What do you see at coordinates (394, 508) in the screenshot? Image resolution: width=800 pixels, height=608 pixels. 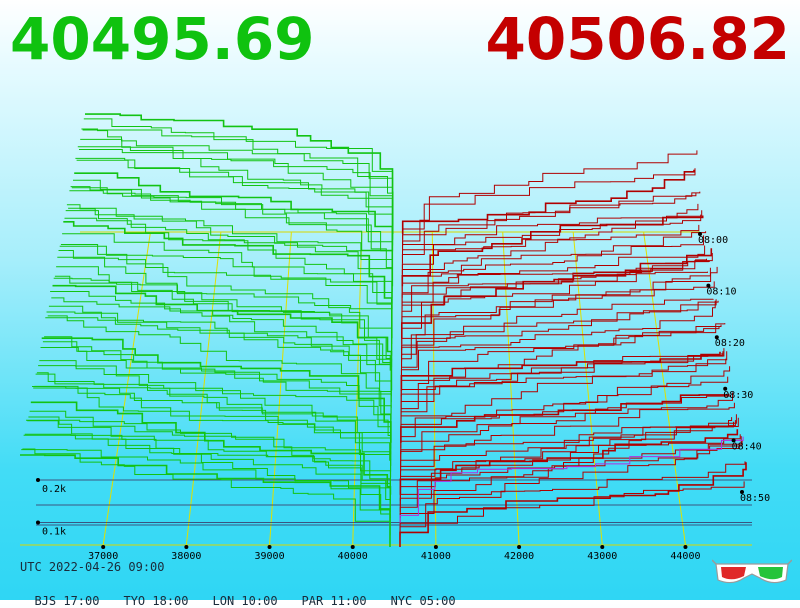 I see `depth-axis: 0.1k 0.2k` at bounding box center [394, 508].